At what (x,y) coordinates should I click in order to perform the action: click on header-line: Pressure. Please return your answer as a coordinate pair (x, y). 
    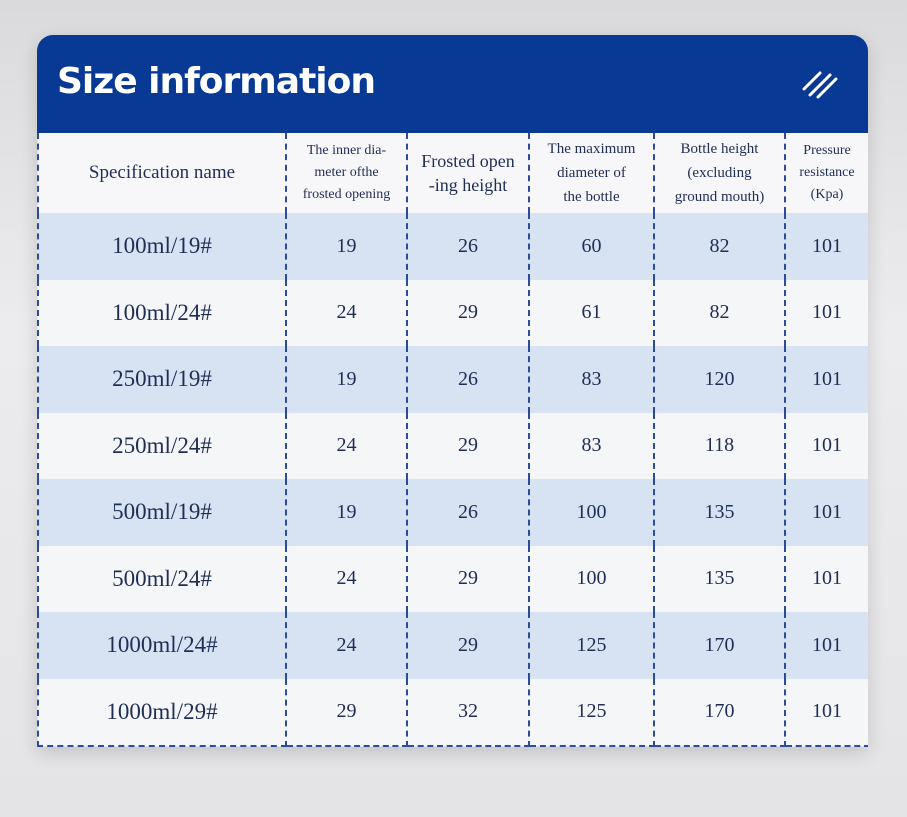
    Looking at the image, I should click on (827, 150).